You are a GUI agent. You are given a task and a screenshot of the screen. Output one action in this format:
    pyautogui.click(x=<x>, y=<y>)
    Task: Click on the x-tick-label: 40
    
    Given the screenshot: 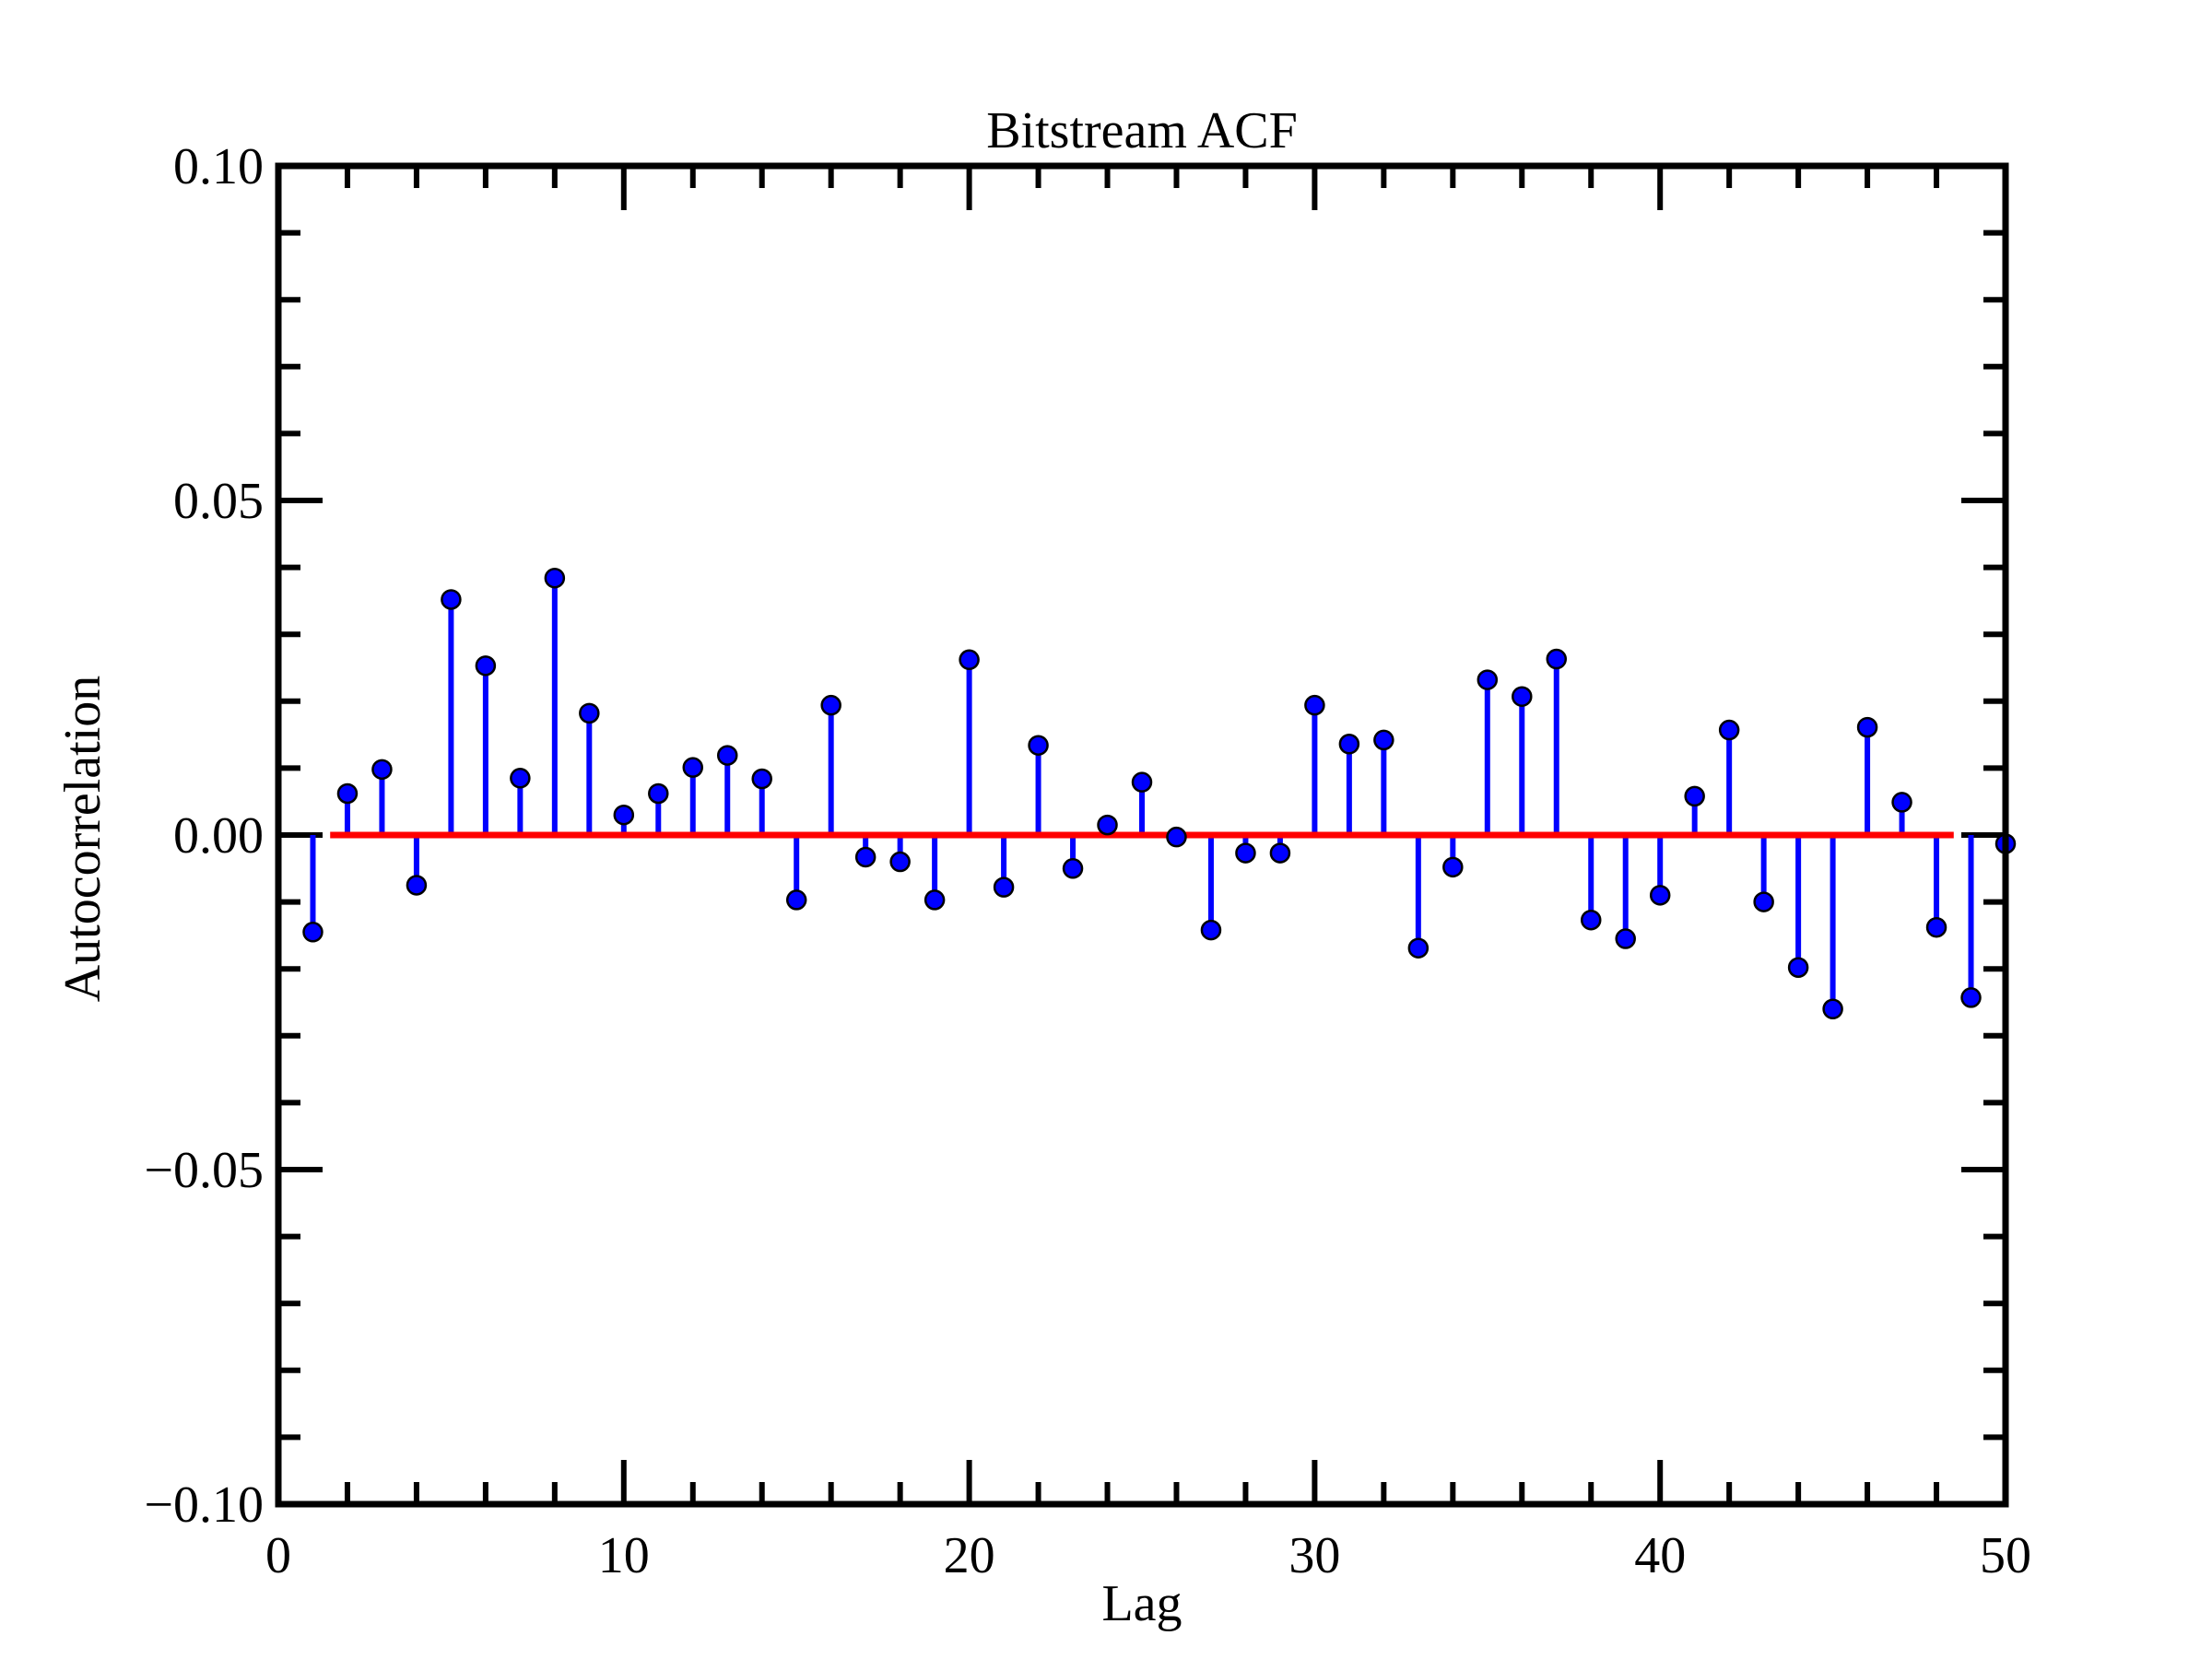 What is the action you would take?
    pyautogui.click(x=1660, y=1555)
    